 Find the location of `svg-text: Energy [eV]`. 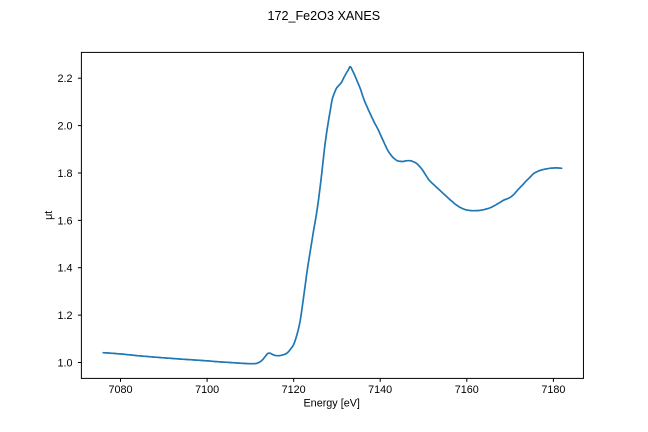

svg-text: Energy [eV] is located at coordinates (331, 404).